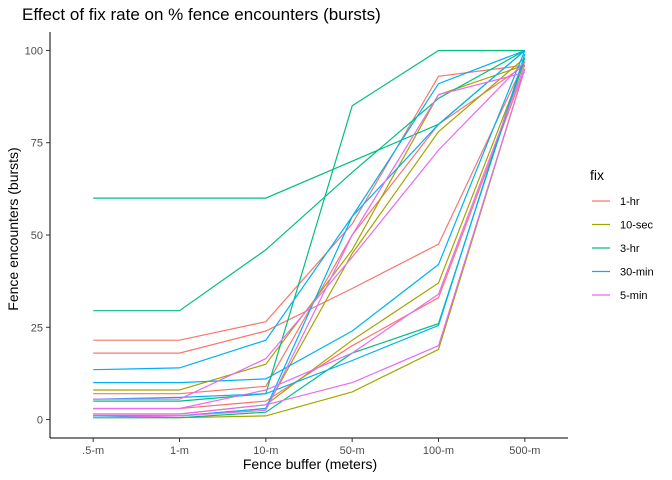 The width and height of the screenshot is (672, 480). I want to click on x-tick-label: .5-m, so click(93, 451).